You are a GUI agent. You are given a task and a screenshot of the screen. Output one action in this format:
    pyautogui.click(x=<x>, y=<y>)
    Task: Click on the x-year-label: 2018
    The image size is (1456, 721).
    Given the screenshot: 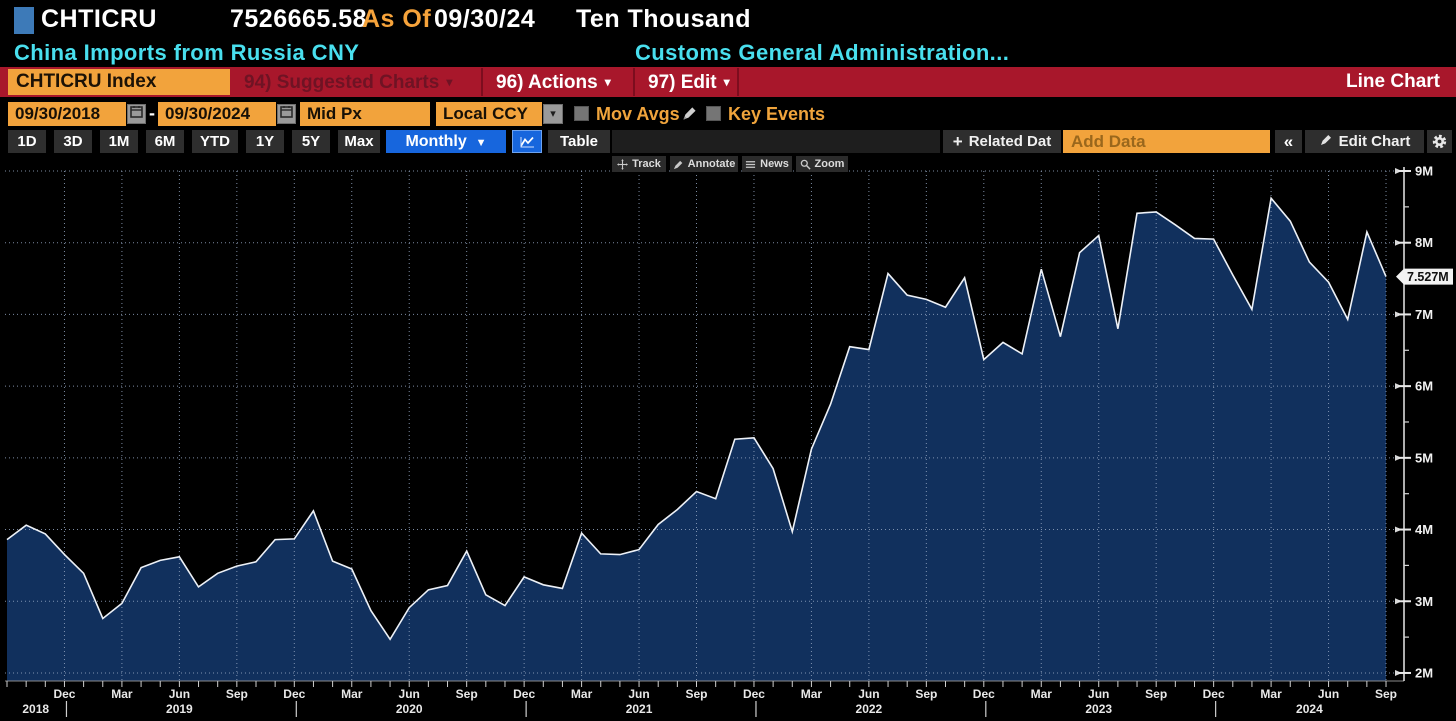 What is the action you would take?
    pyautogui.click(x=35, y=709)
    